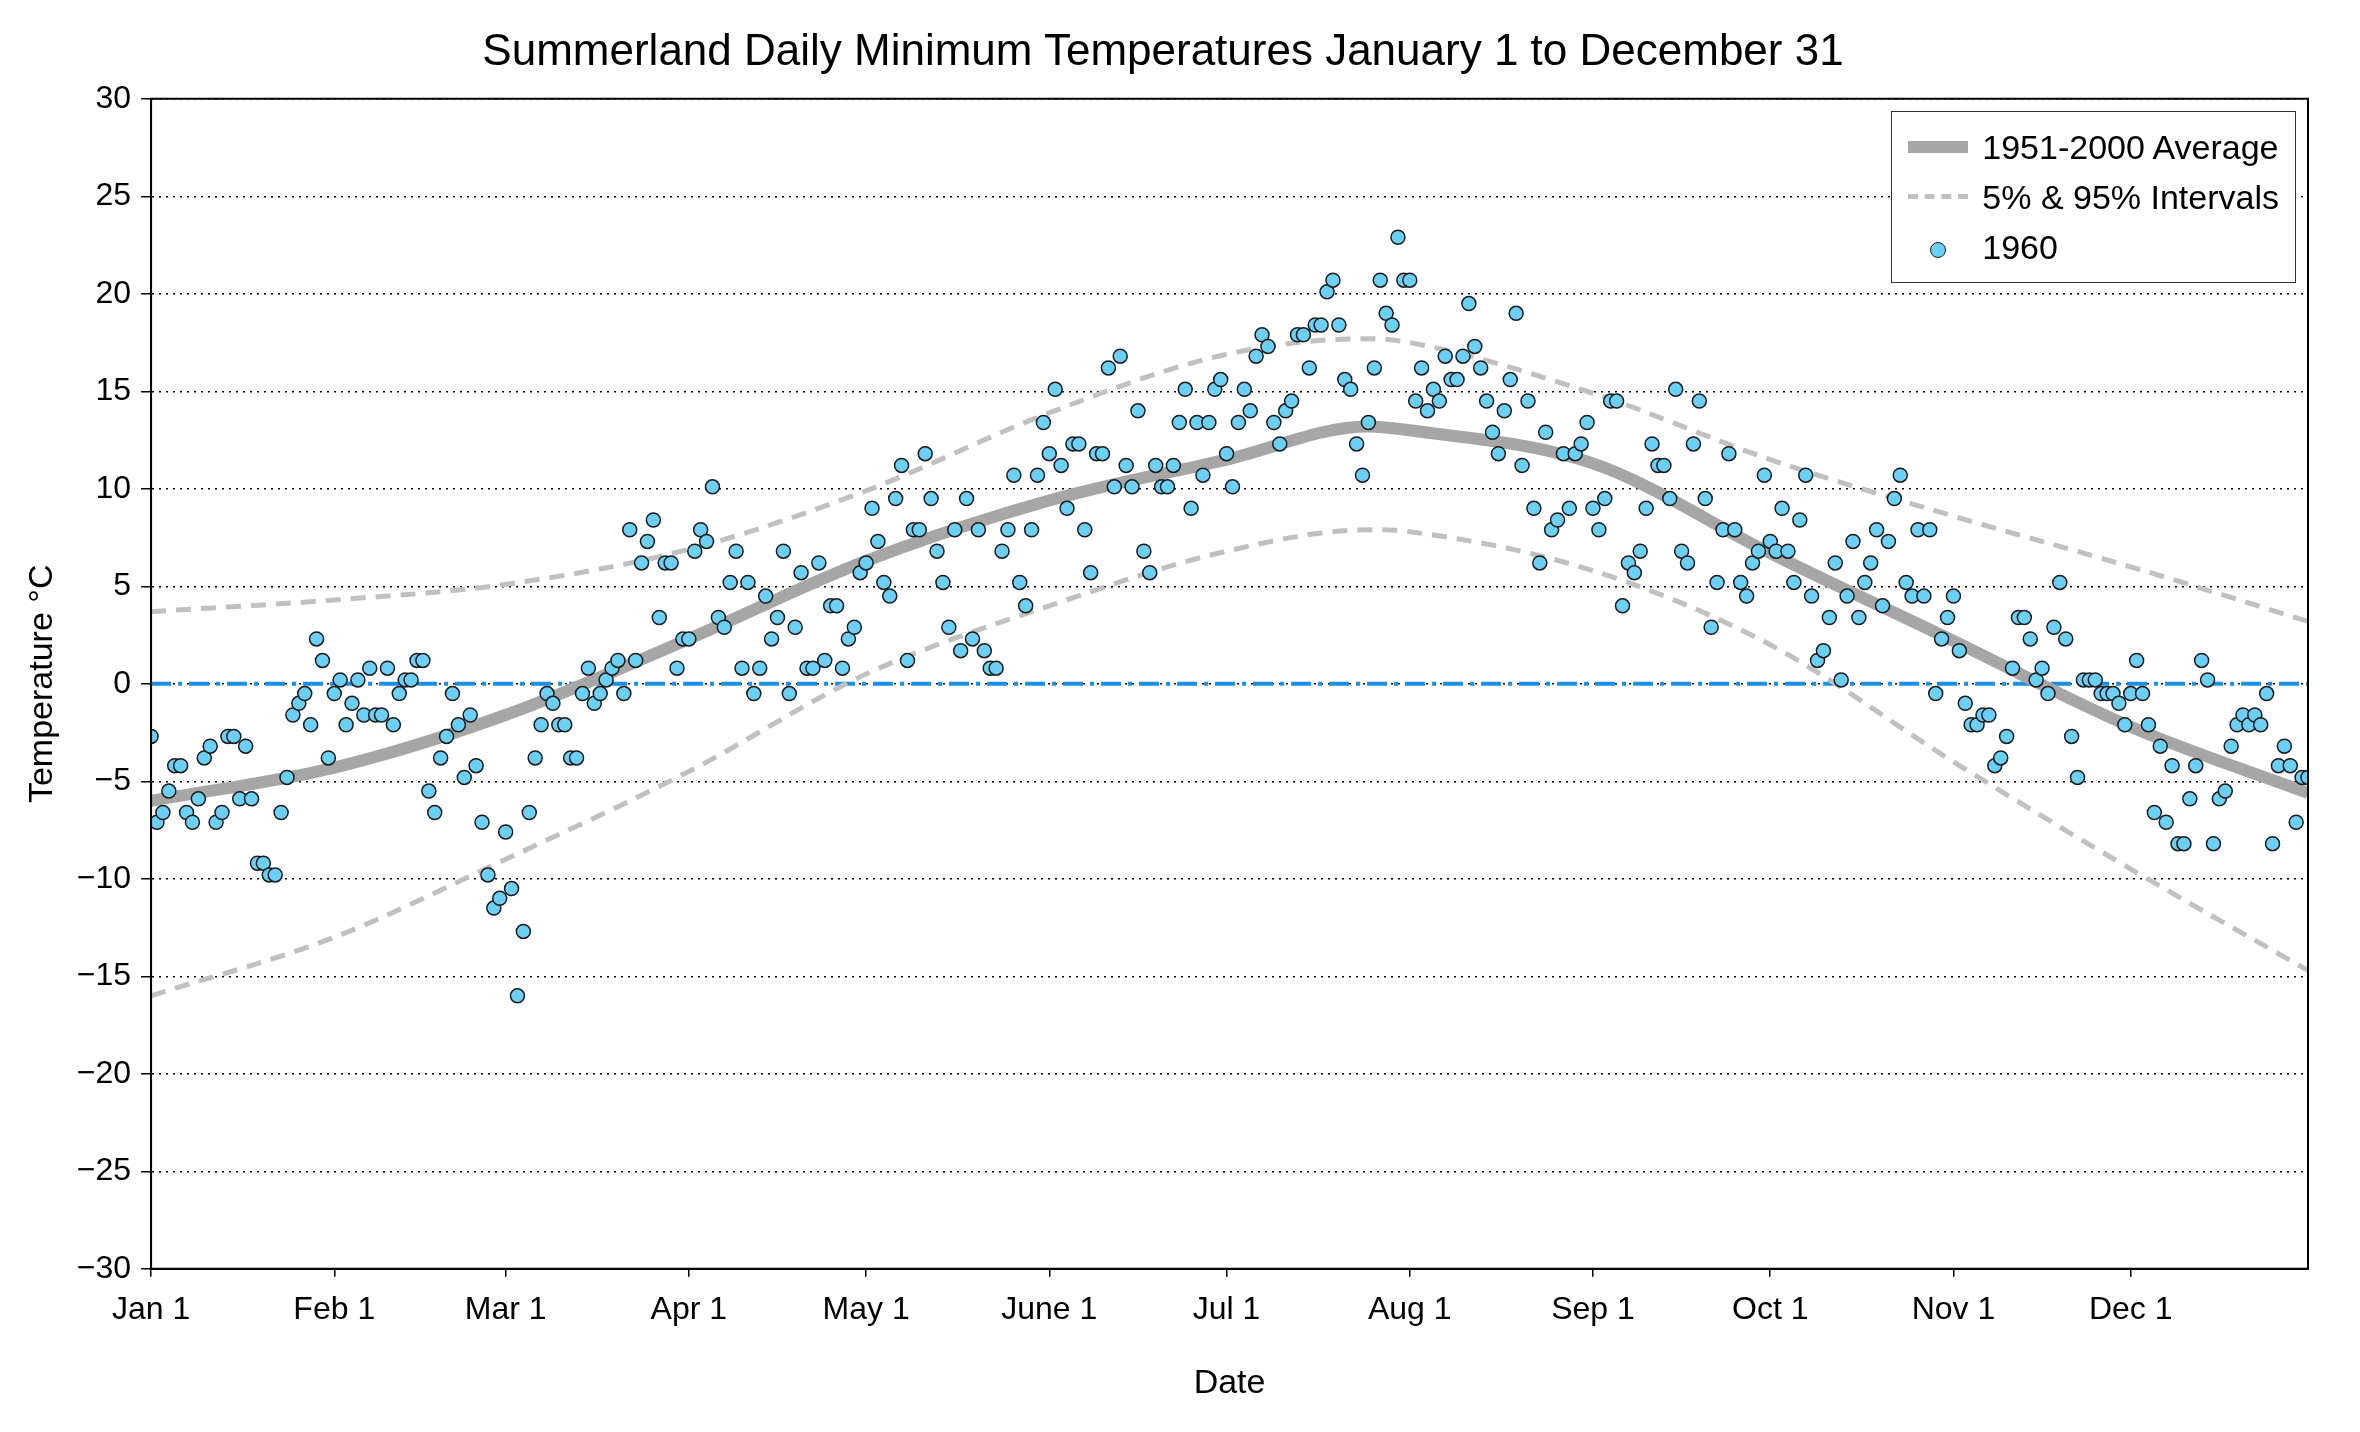 This screenshot has height=1432, width=2360. What do you see at coordinates (1163, 49) in the screenshot?
I see `chart-title: Summerland Daily Minimum Temperatures January 1 to December 31` at bounding box center [1163, 49].